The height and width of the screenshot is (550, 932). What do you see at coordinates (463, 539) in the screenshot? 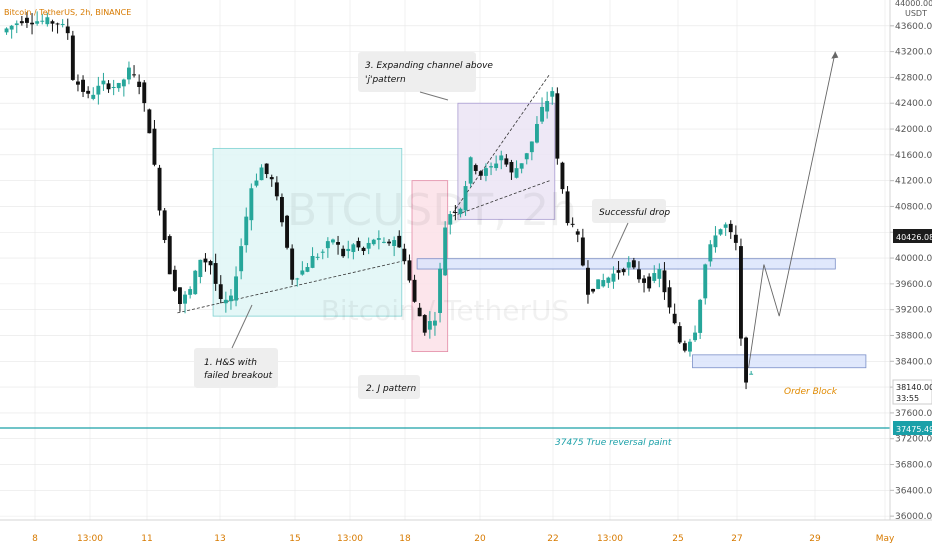
I see `time-axis: 8 13:00 11 13 15 13:00 18 20 22 13:00 25 27 29 May` at bounding box center [463, 539].